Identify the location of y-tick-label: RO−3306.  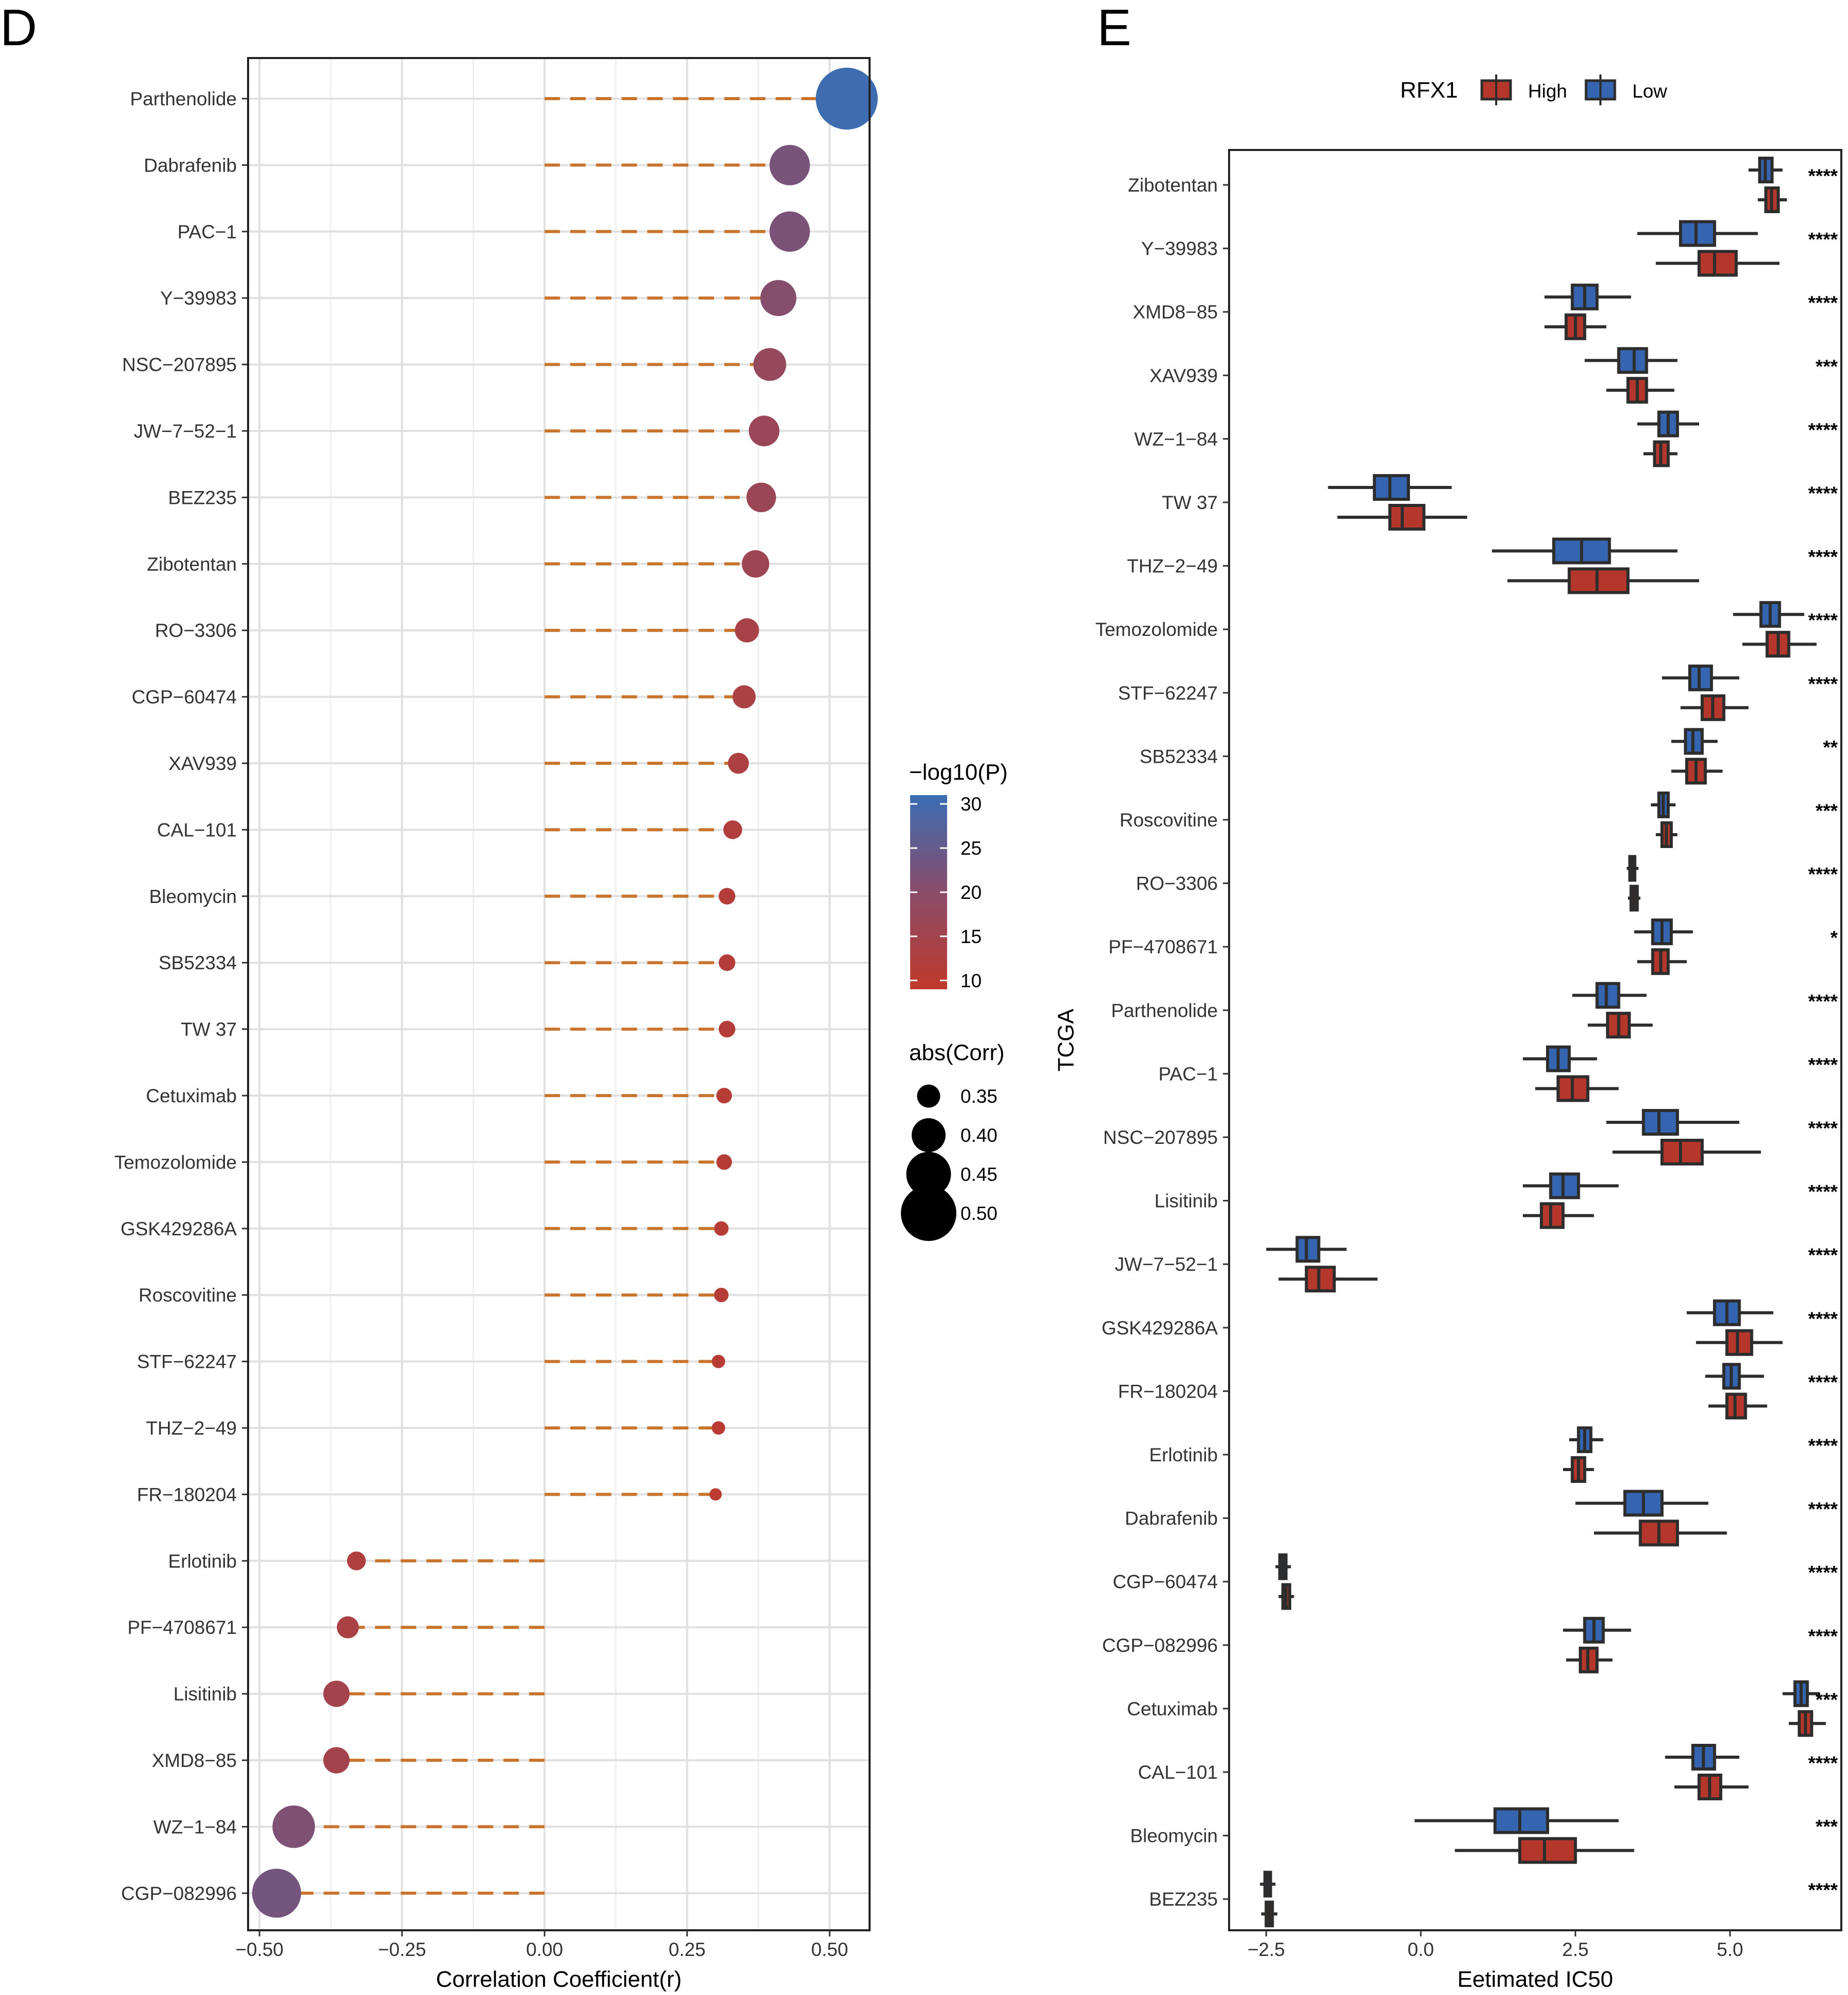
(1177, 883).